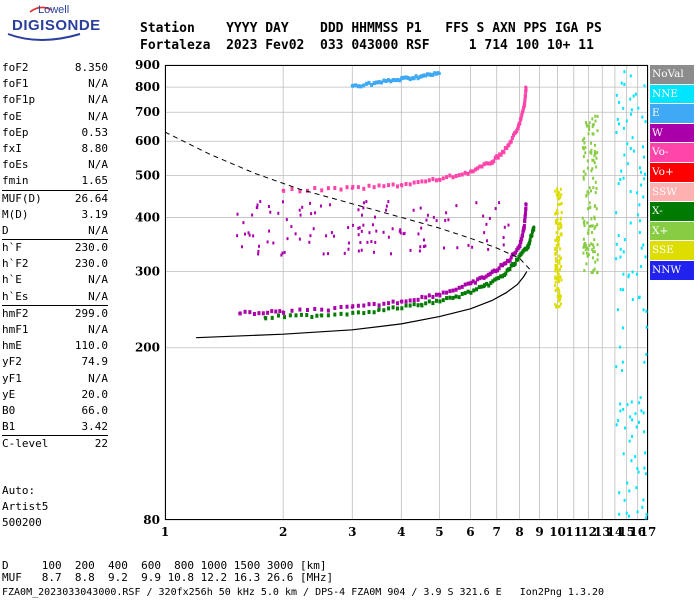  What do you see at coordinates (672, 172) in the screenshot?
I see `legend-item: Vo+` at bounding box center [672, 172].